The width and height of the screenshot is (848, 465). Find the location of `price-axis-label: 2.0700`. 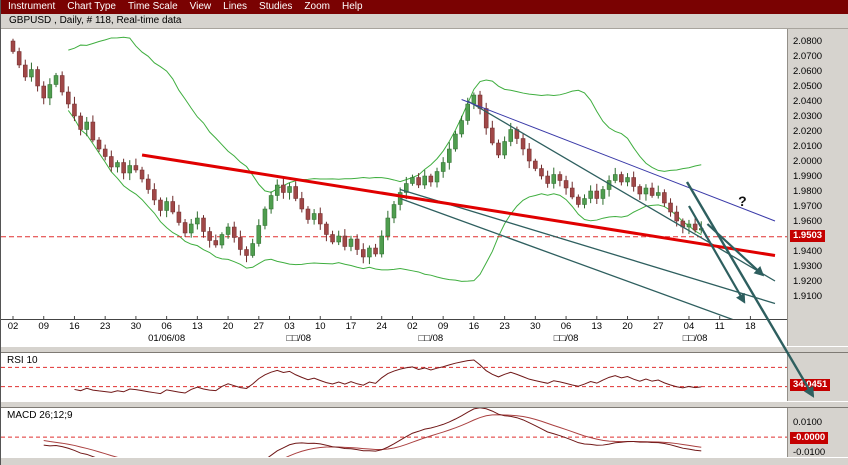

price-axis-label: 2.0700 is located at coordinates (808, 56).